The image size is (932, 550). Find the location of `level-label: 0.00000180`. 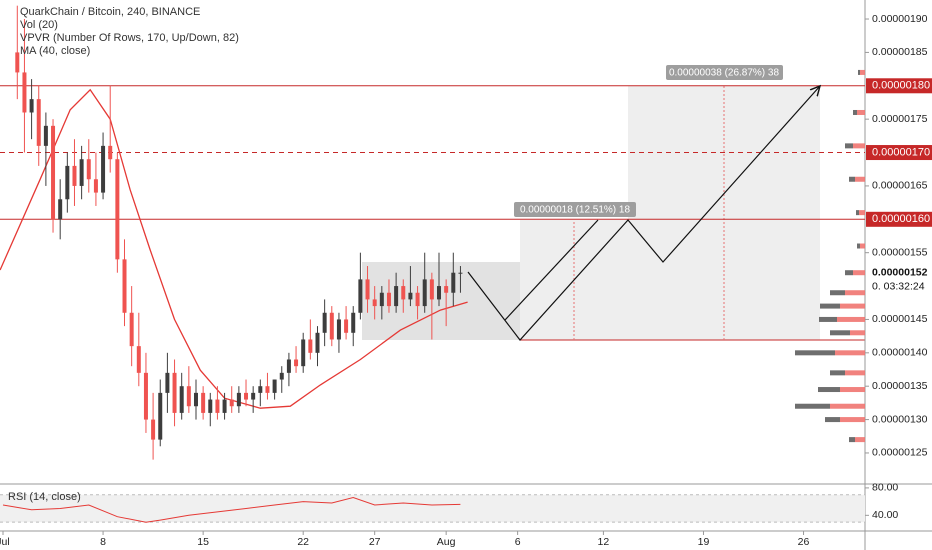

level-label: 0.00000180 is located at coordinates (901, 86).